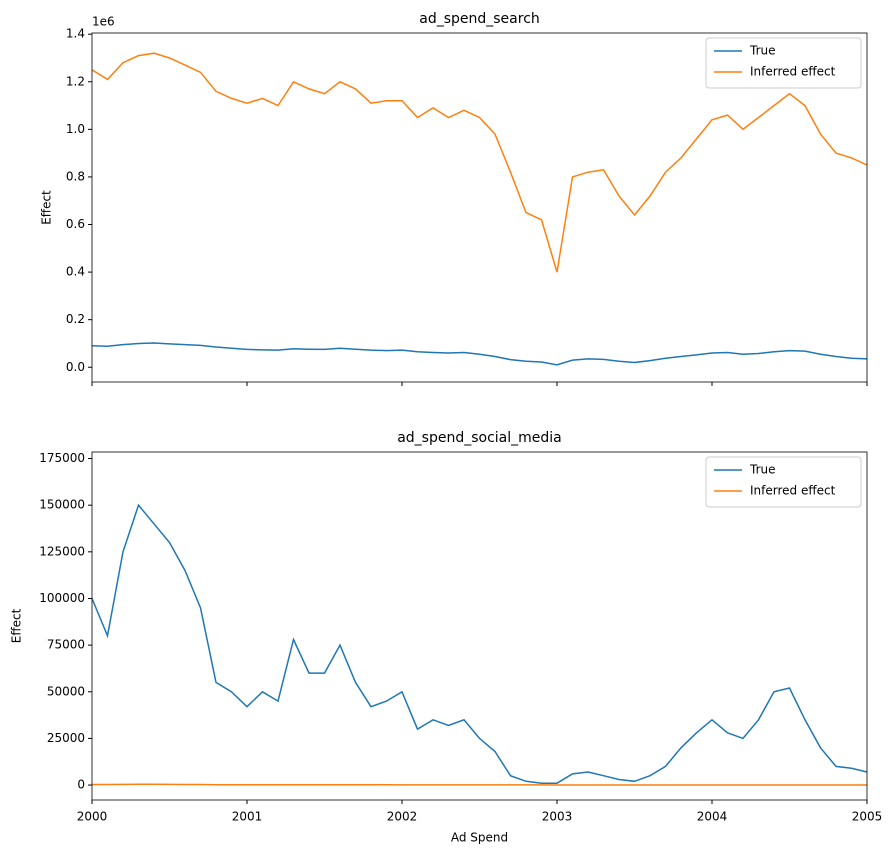 This screenshot has height=855, width=894. What do you see at coordinates (66, 691) in the screenshot?
I see `y-tick-label: 50000` at bounding box center [66, 691].